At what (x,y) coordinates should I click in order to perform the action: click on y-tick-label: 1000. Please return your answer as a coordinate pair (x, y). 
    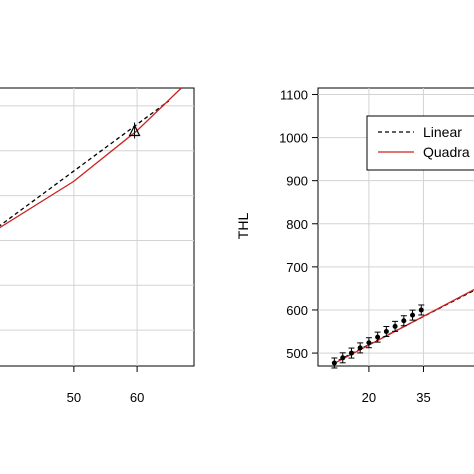
    Looking at the image, I should click on (293, 138).